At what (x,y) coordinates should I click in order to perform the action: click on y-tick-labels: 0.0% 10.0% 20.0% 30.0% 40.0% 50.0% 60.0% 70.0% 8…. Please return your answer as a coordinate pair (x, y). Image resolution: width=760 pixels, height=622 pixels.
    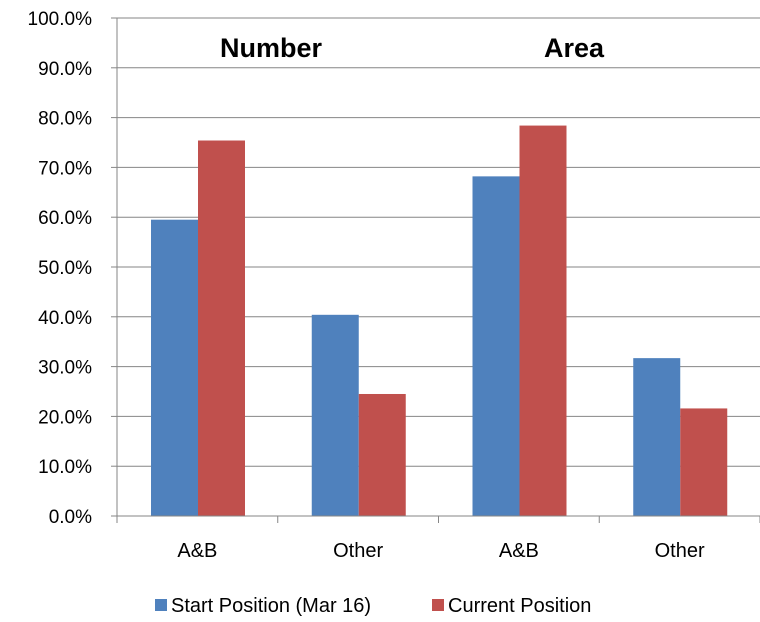
    Looking at the image, I should click on (60, 268).